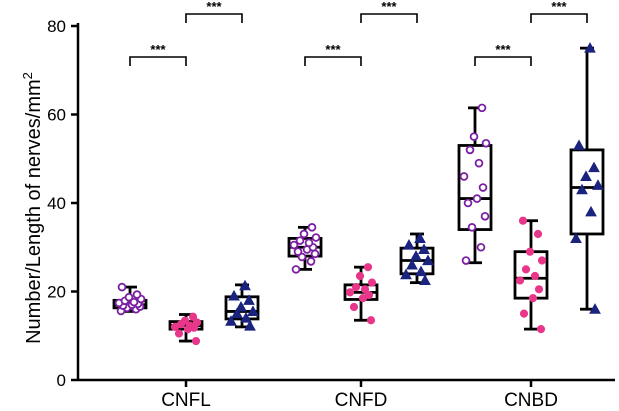 This screenshot has width=619, height=411. Describe the element at coordinates (56, 115) in the screenshot. I see `y-tick-label: 60` at that location.